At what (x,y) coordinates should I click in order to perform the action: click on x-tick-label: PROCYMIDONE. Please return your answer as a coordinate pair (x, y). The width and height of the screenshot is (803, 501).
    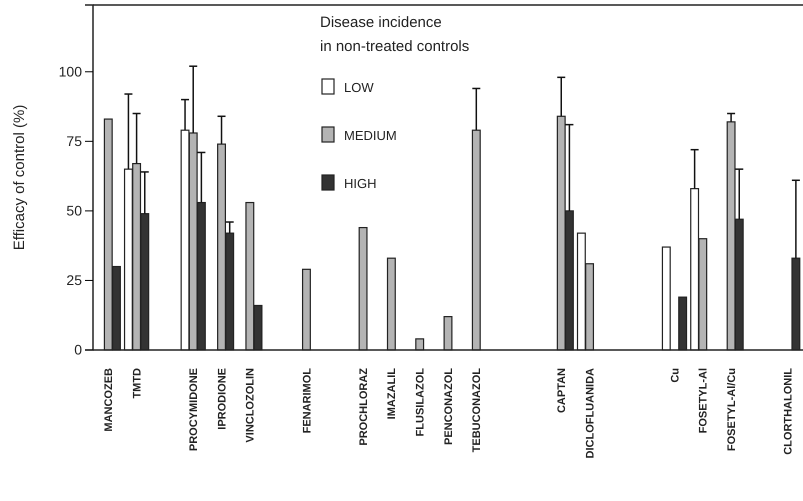
    Looking at the image, I should click on (194, 410).